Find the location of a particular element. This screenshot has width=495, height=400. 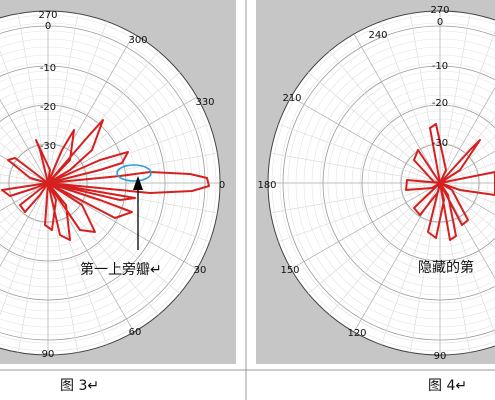

highlight-ellipse is located at coordinates (134, 173).